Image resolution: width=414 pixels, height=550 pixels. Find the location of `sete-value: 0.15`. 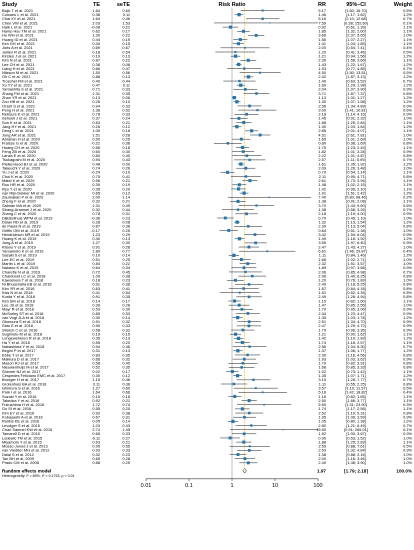

sete-value: 0.15 is located at coordinates (126, 334).